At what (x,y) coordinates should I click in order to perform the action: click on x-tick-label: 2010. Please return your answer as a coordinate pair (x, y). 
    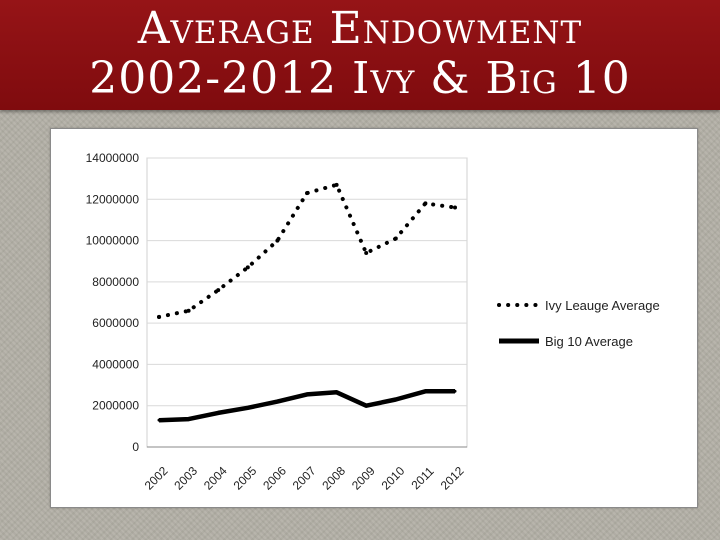
    Looking at the image, I should click on (393, 478).